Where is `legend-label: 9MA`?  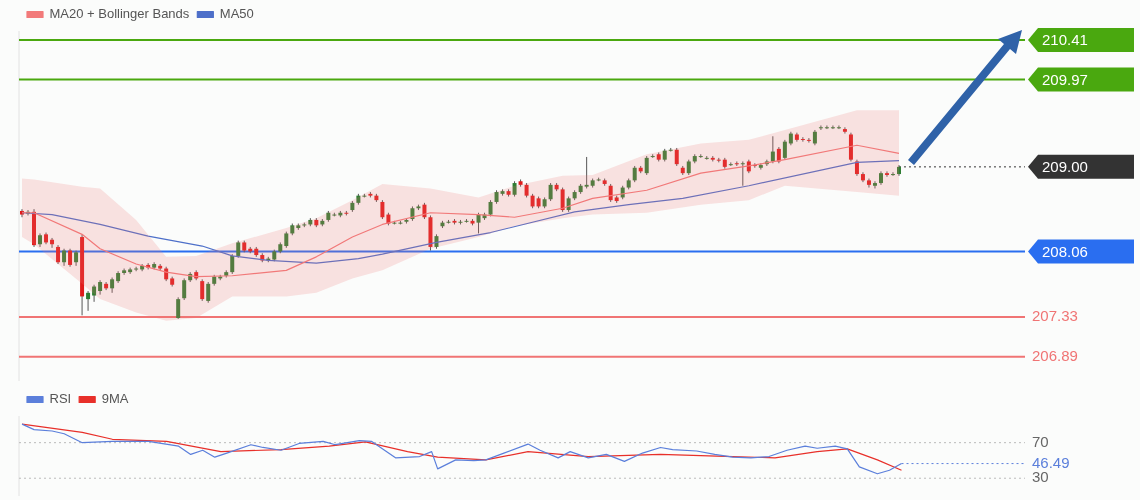
legend-label: 9MA is located at coordinates (115, 399).